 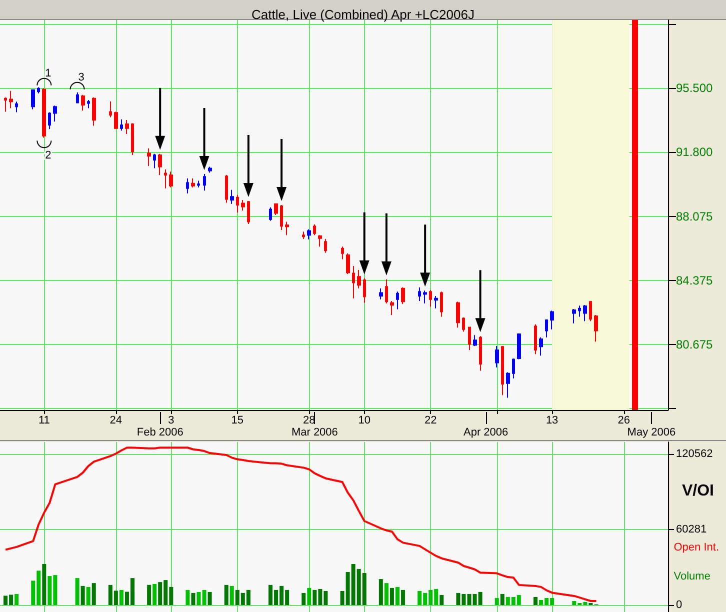 What do you see at coordinates (695, 344) in the screenshot?
I see `y-tick-label: 80.675` at bounding box center [695, 344].